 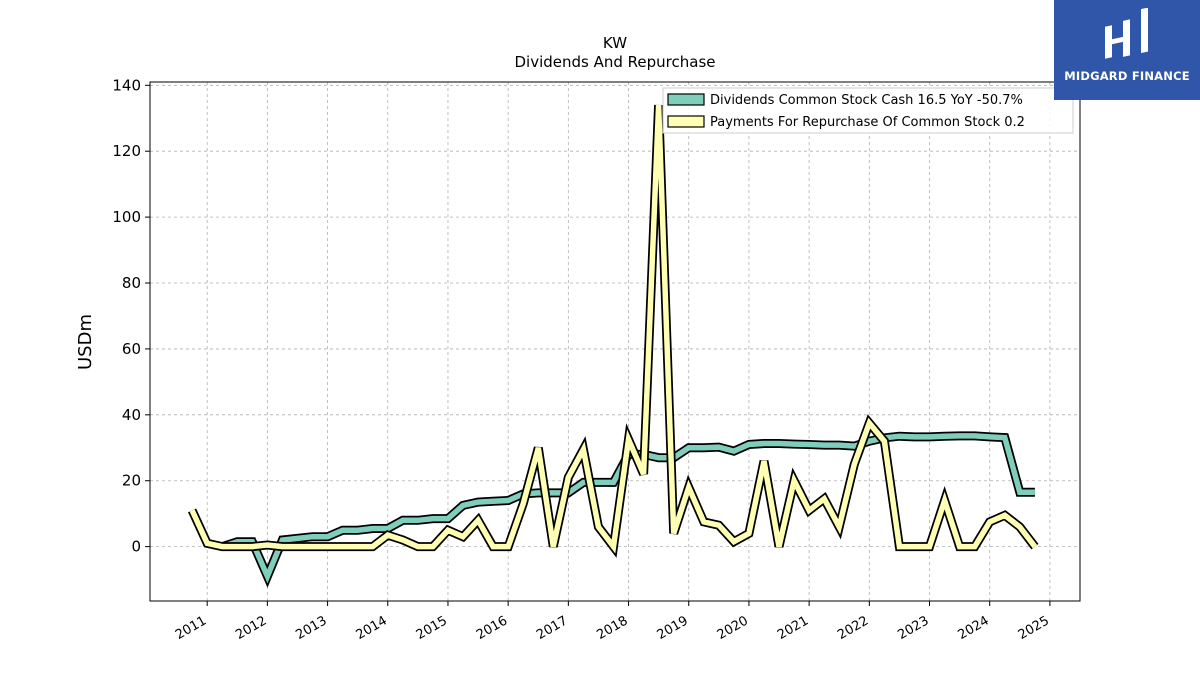 I want to click on x-tick-label: 2011, so click(x=191, y=628).